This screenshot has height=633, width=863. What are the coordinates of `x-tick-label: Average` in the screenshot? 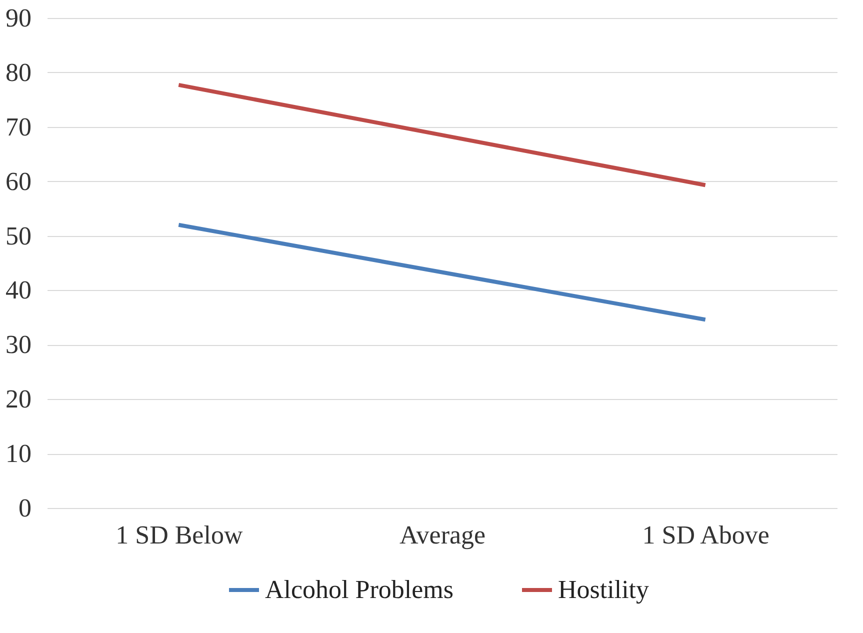 It's located at (442, 535).